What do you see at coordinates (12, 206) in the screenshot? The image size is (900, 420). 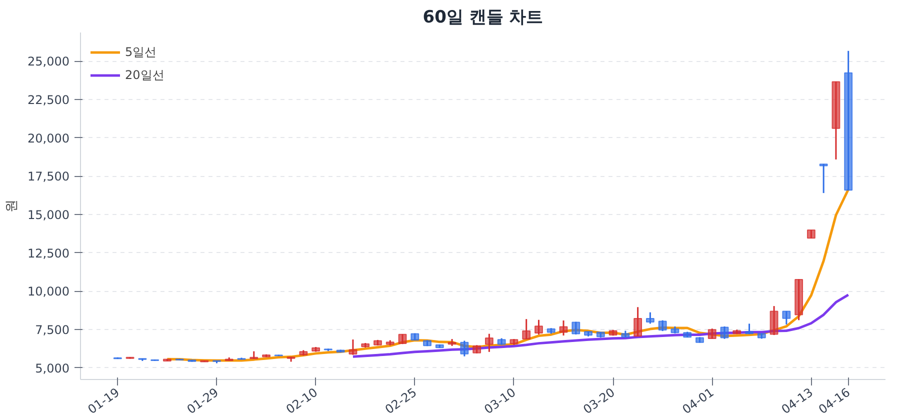 I see `y-axis-title: 원` at bounding box center [12, 206].